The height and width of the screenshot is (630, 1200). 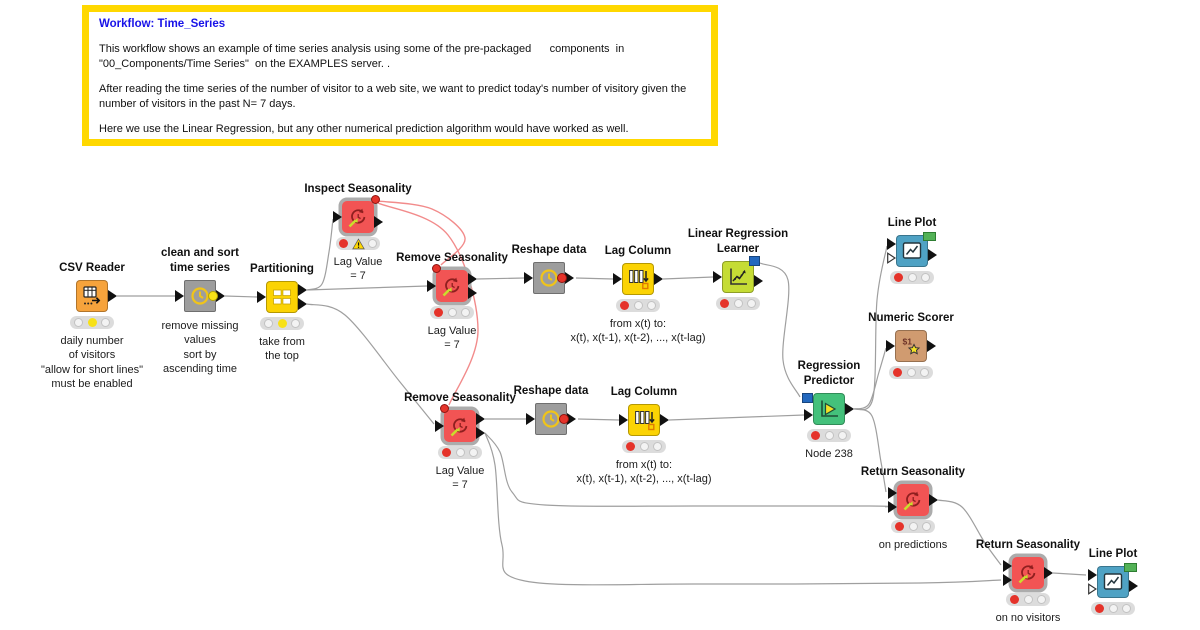 I want to click on node-label: Linear Regression Learner, so click(x=738, y=241).